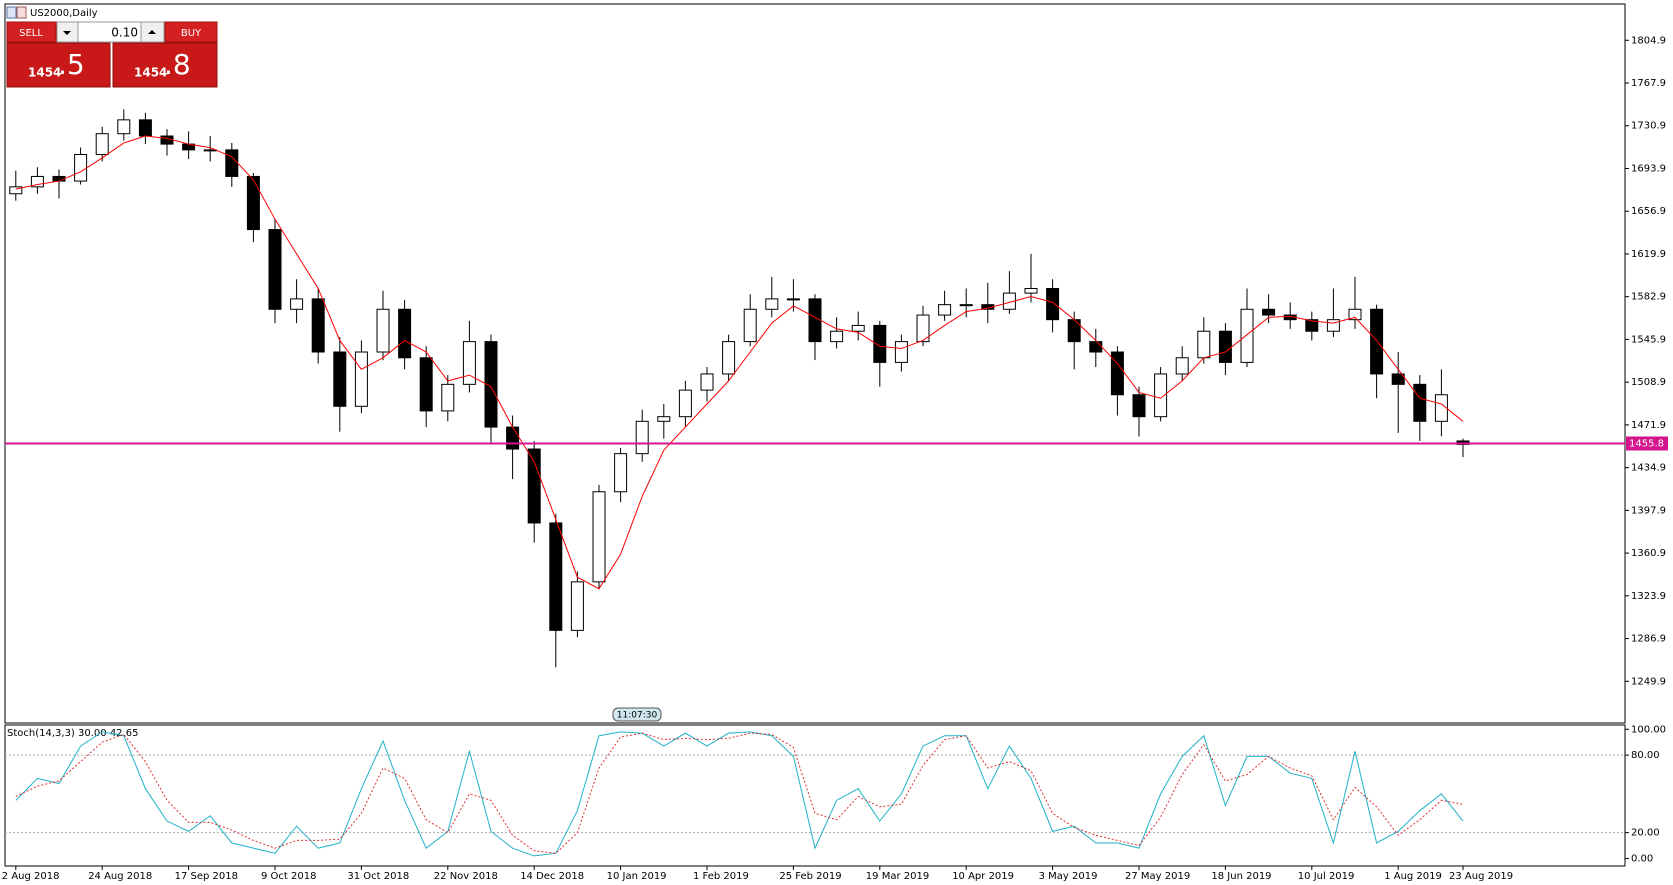 This screenshot has height=885, width=1673. What do you see at coordinates (150, 73) in the screenshot?
I see `ask-big: 1454` at bounding box center [150, 73].